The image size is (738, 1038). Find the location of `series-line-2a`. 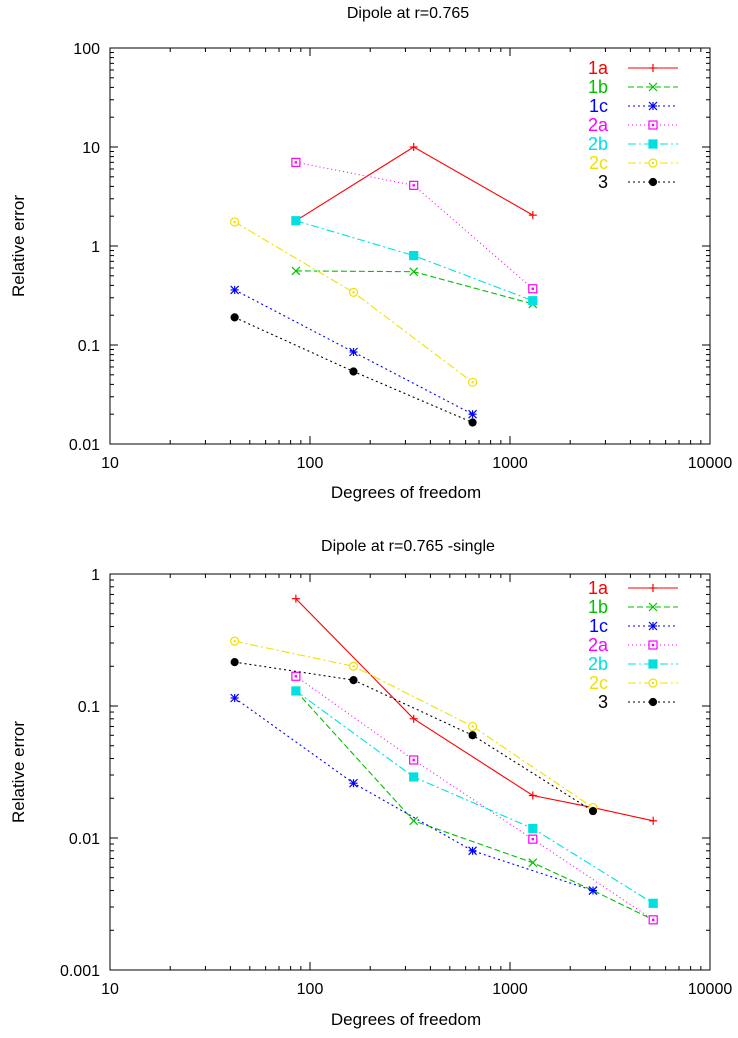

series-line-2a is located at coordinates (474, 798).